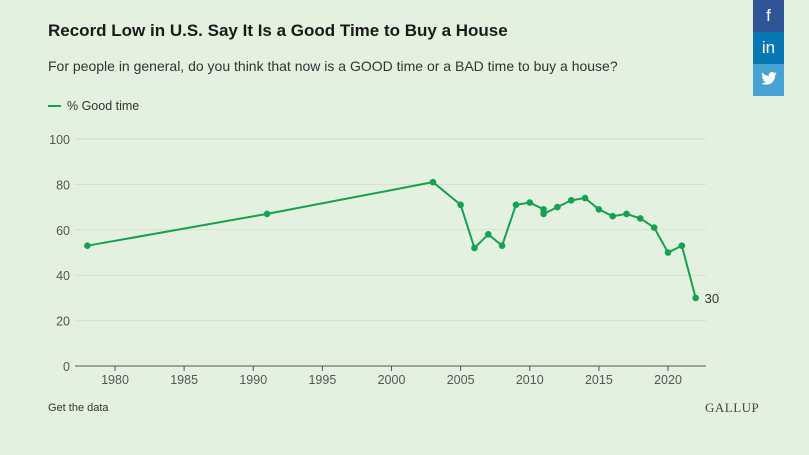  What do you see at coordinates (322, 380) in the screenshot?
I see `x-tick-label: 1995` at bounding box center [322, 380].